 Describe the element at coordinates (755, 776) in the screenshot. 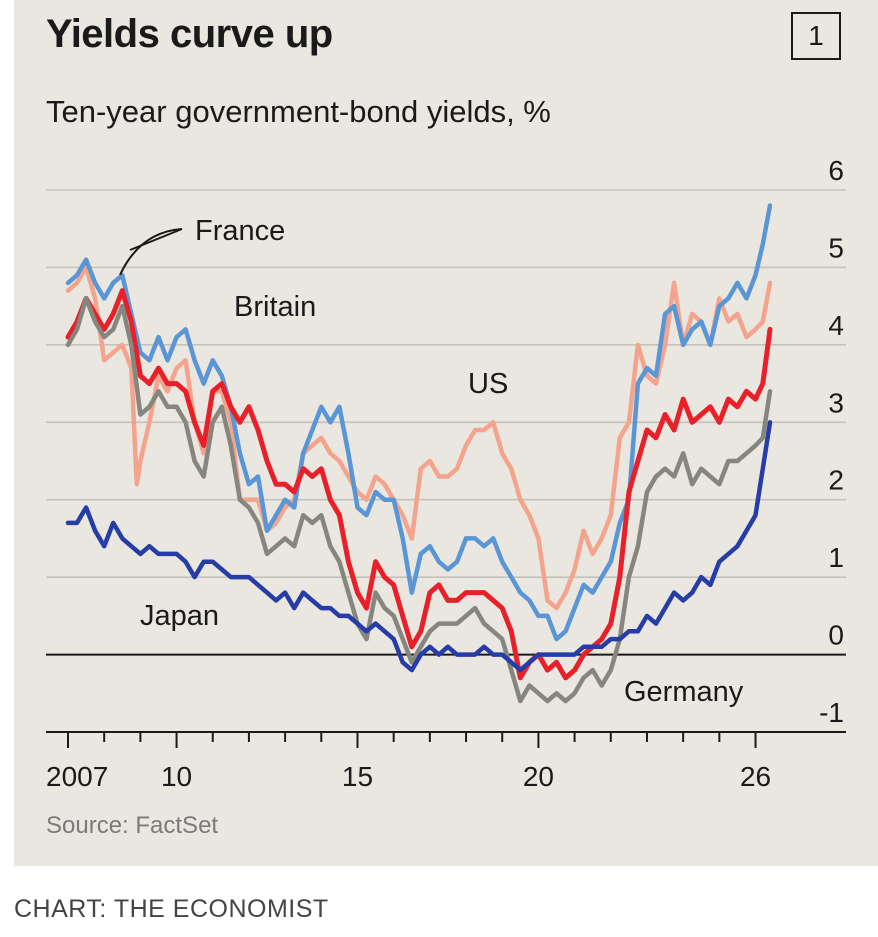

I see `x-tick-label: 26` at that location.